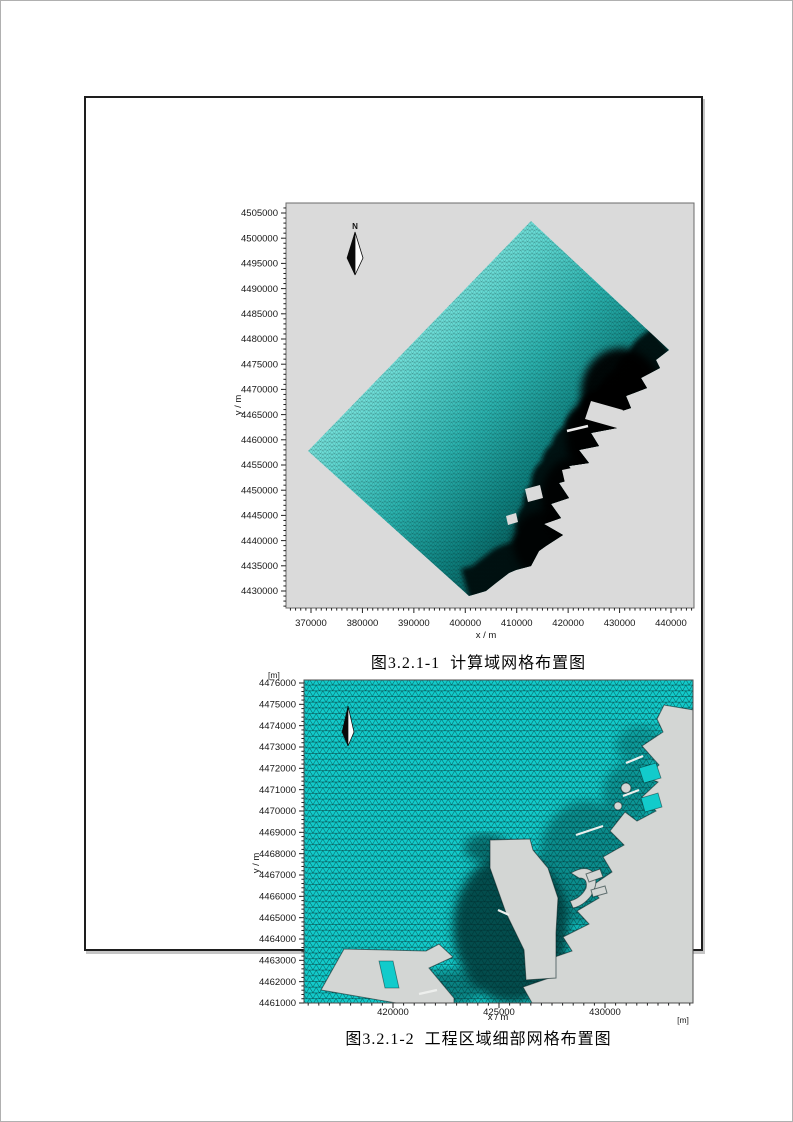 The image size is (793, 1122). I want to click on fig2-unit-label-top: [m], so click(274, 675).